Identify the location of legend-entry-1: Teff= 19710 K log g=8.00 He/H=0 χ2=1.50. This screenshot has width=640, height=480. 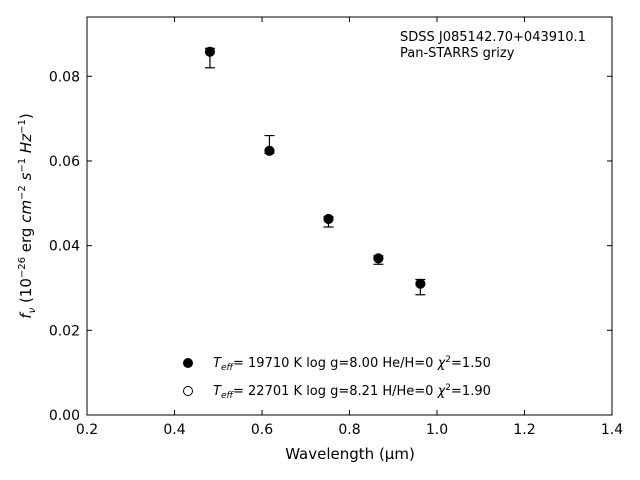
(352, 364).